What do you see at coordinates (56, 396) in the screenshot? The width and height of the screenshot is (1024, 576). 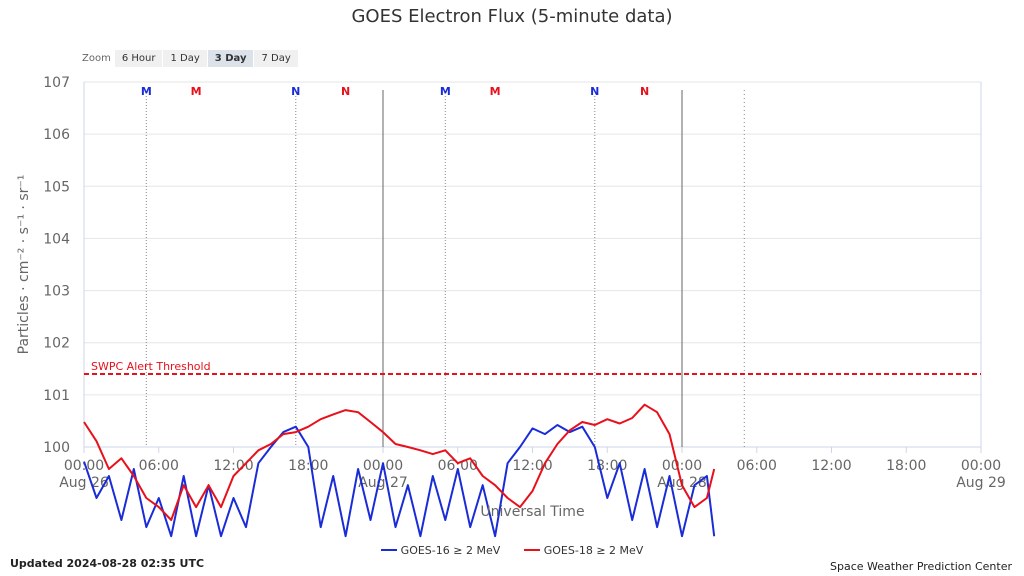 I see `y-tick-label: 101` at bounding box center [56, 396].